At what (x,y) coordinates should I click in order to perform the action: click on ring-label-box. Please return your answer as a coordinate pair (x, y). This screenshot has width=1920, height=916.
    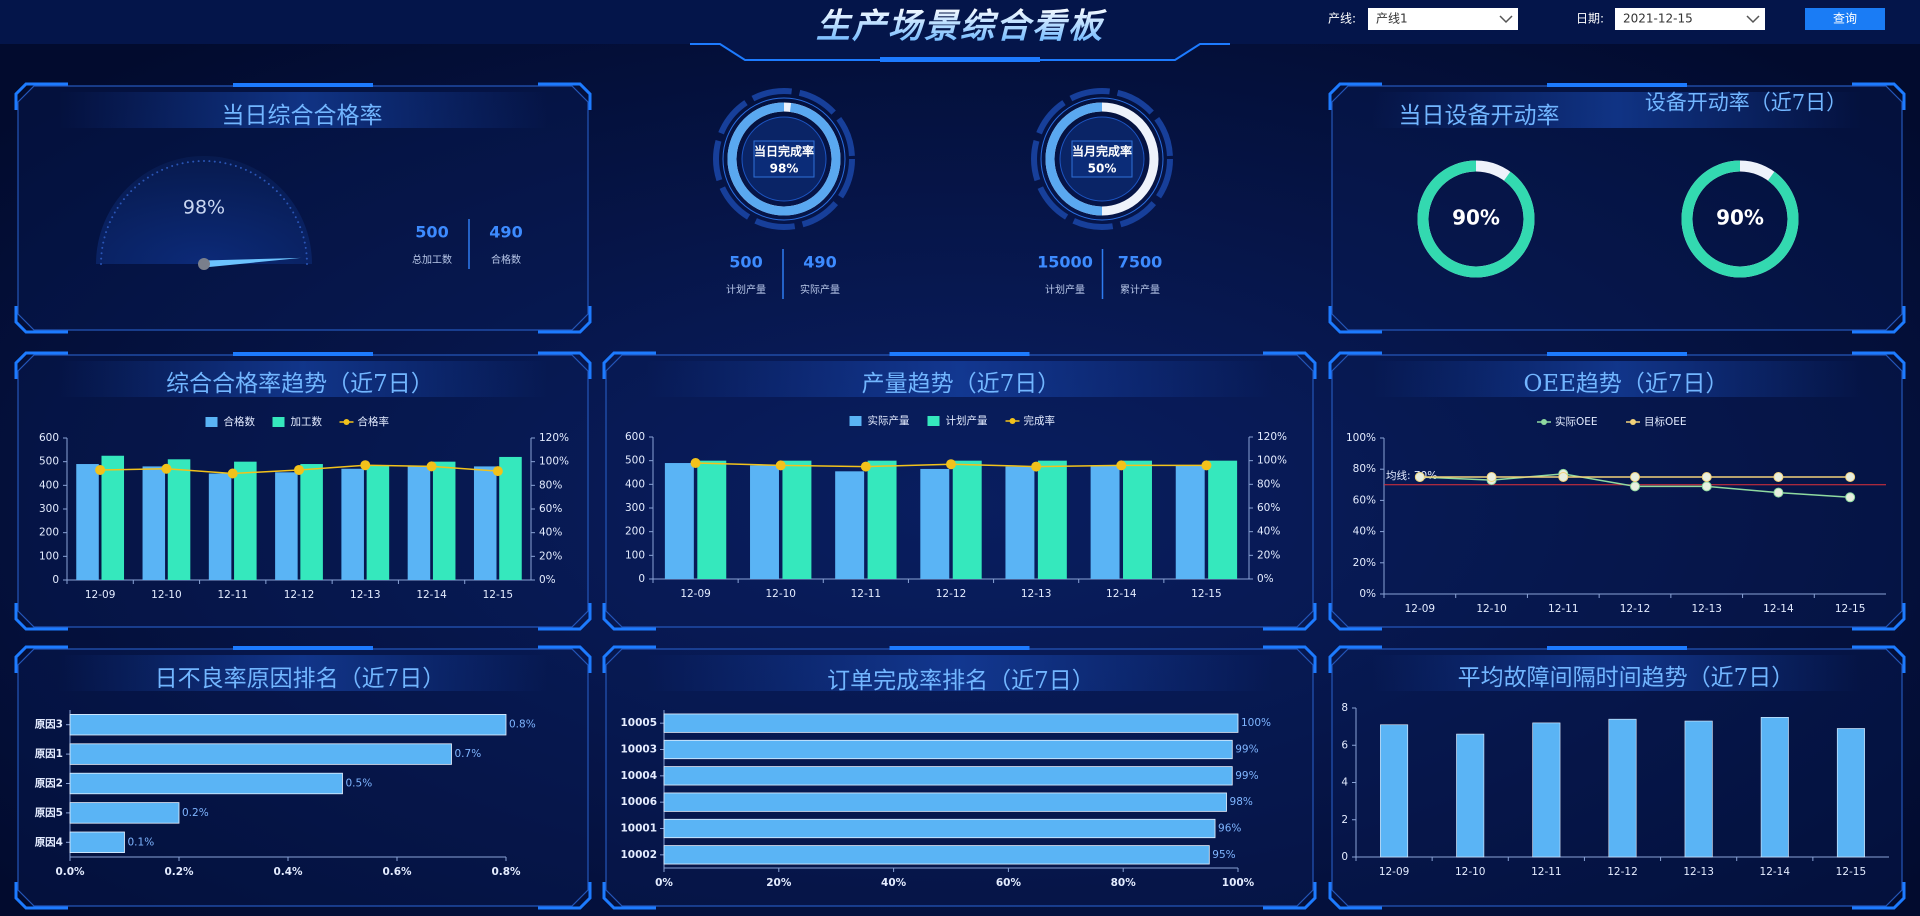
    Looking at the image, I should click on (1102, 159).